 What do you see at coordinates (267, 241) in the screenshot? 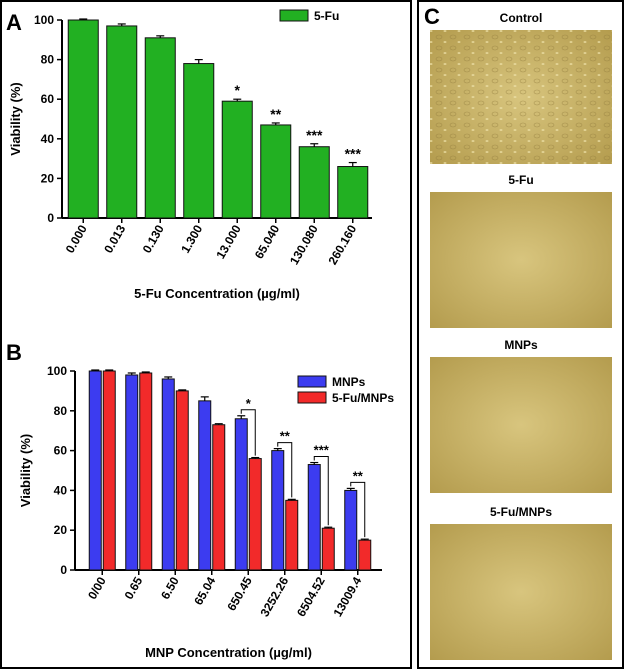
I see `x-tick-label: 65.040` at bounding box center [267, 241].